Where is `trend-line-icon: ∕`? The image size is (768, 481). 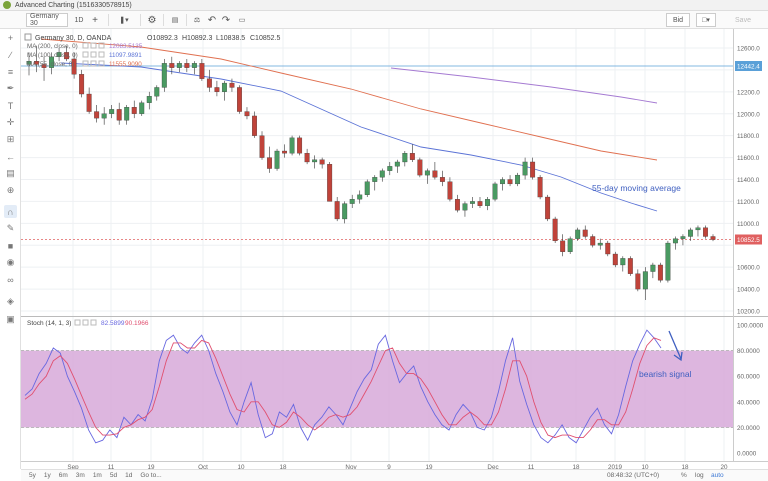
trend-line-icon: ∕ is located at coordinates (10, 54).